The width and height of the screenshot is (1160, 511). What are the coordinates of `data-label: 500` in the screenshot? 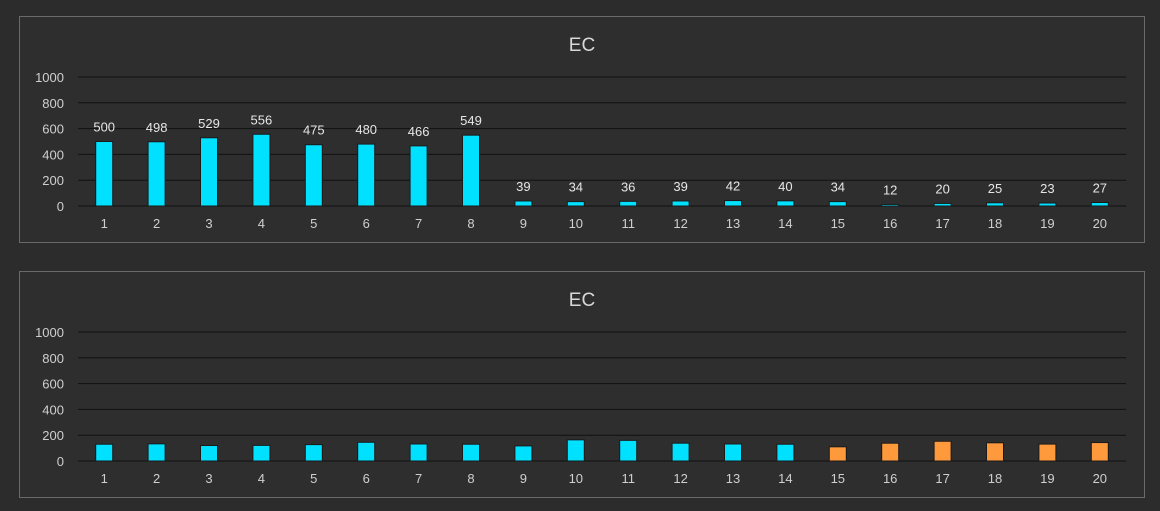 It's located at (104, 127).